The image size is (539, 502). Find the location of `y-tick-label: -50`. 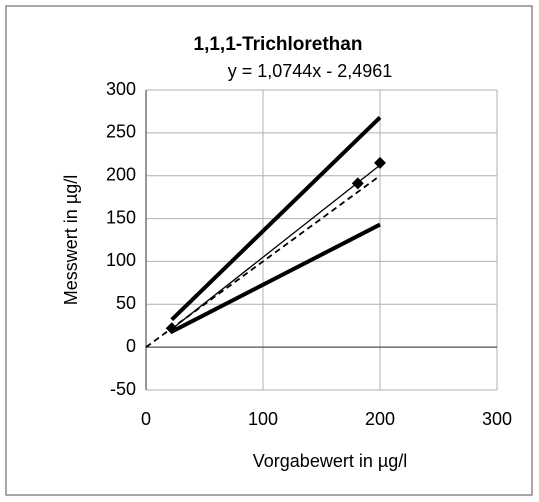

y-tick-label: -50 is located at coordinates (123, 389).